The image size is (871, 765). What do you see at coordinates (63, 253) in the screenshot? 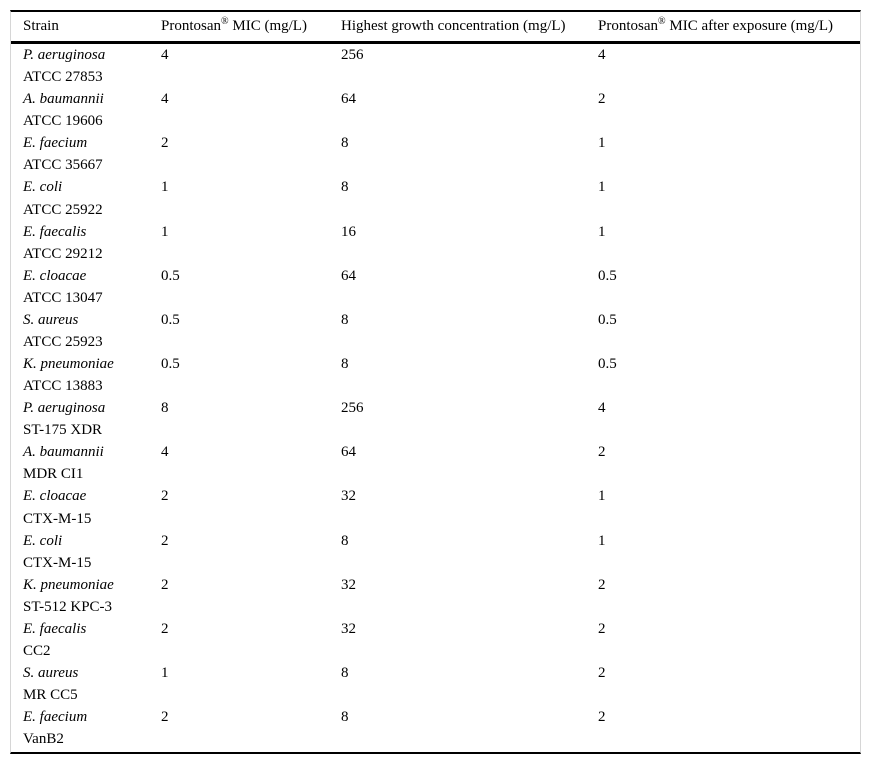
I see `strain-id: ATCC 29212` at bounding box center [63, 253].